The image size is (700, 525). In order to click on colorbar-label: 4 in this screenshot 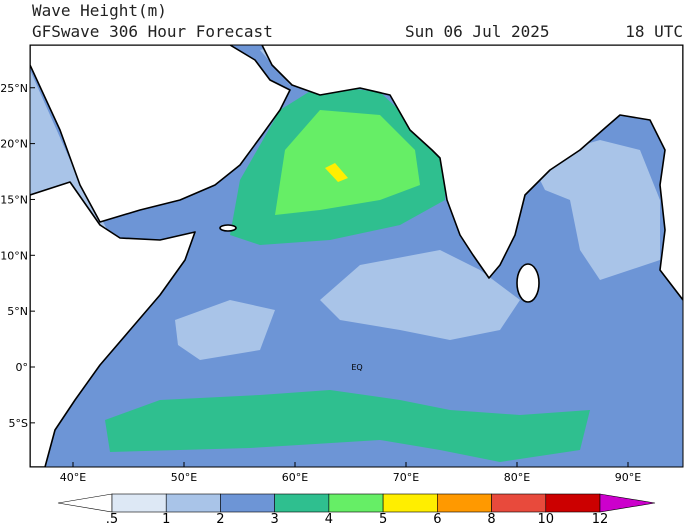, I will do `click(329, 518)`.